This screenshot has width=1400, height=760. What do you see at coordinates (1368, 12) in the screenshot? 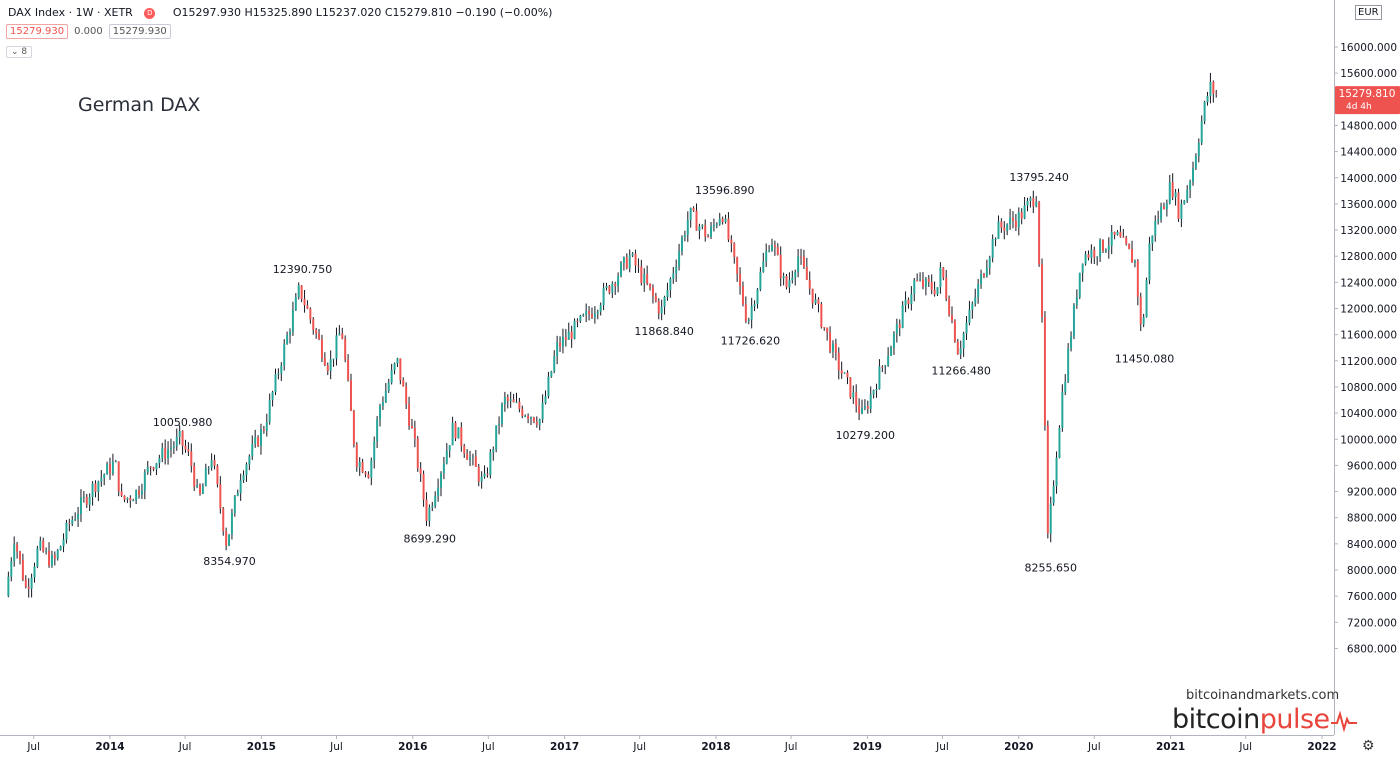
I see `currency-button: EUR` at bounding box center [1368, 12].